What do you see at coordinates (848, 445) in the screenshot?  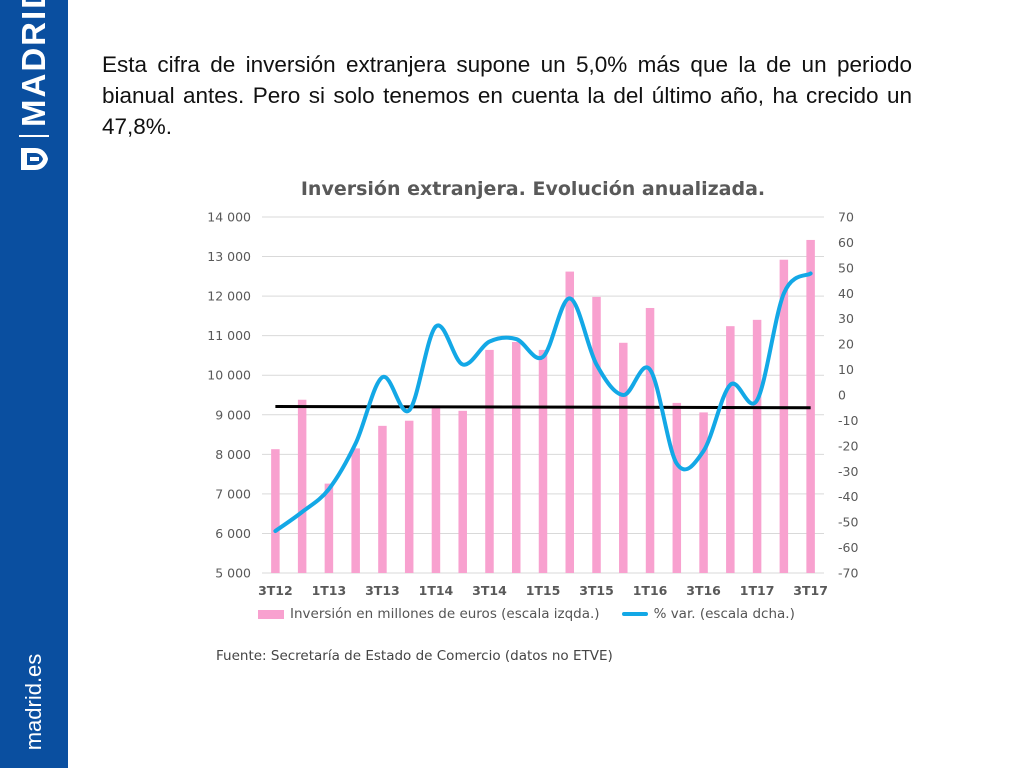 I see `y-right-tick-label: -20` at bounding box center [848, 445].